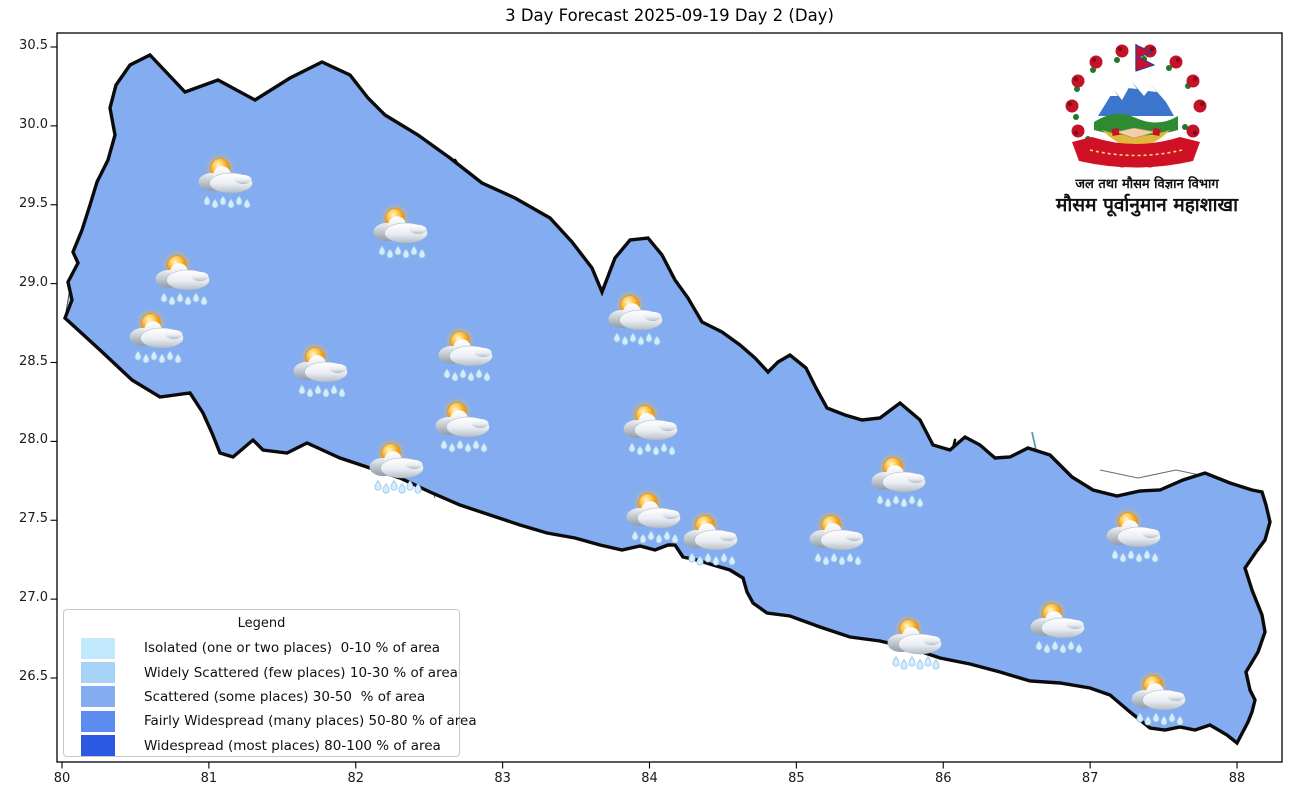  What do you see at coordinates (669, 15) in the screenshot?
I see `page-title: 3 Day Forecast 2025-09-19 Day 2 (Day)` at bounding box center [669, 15].